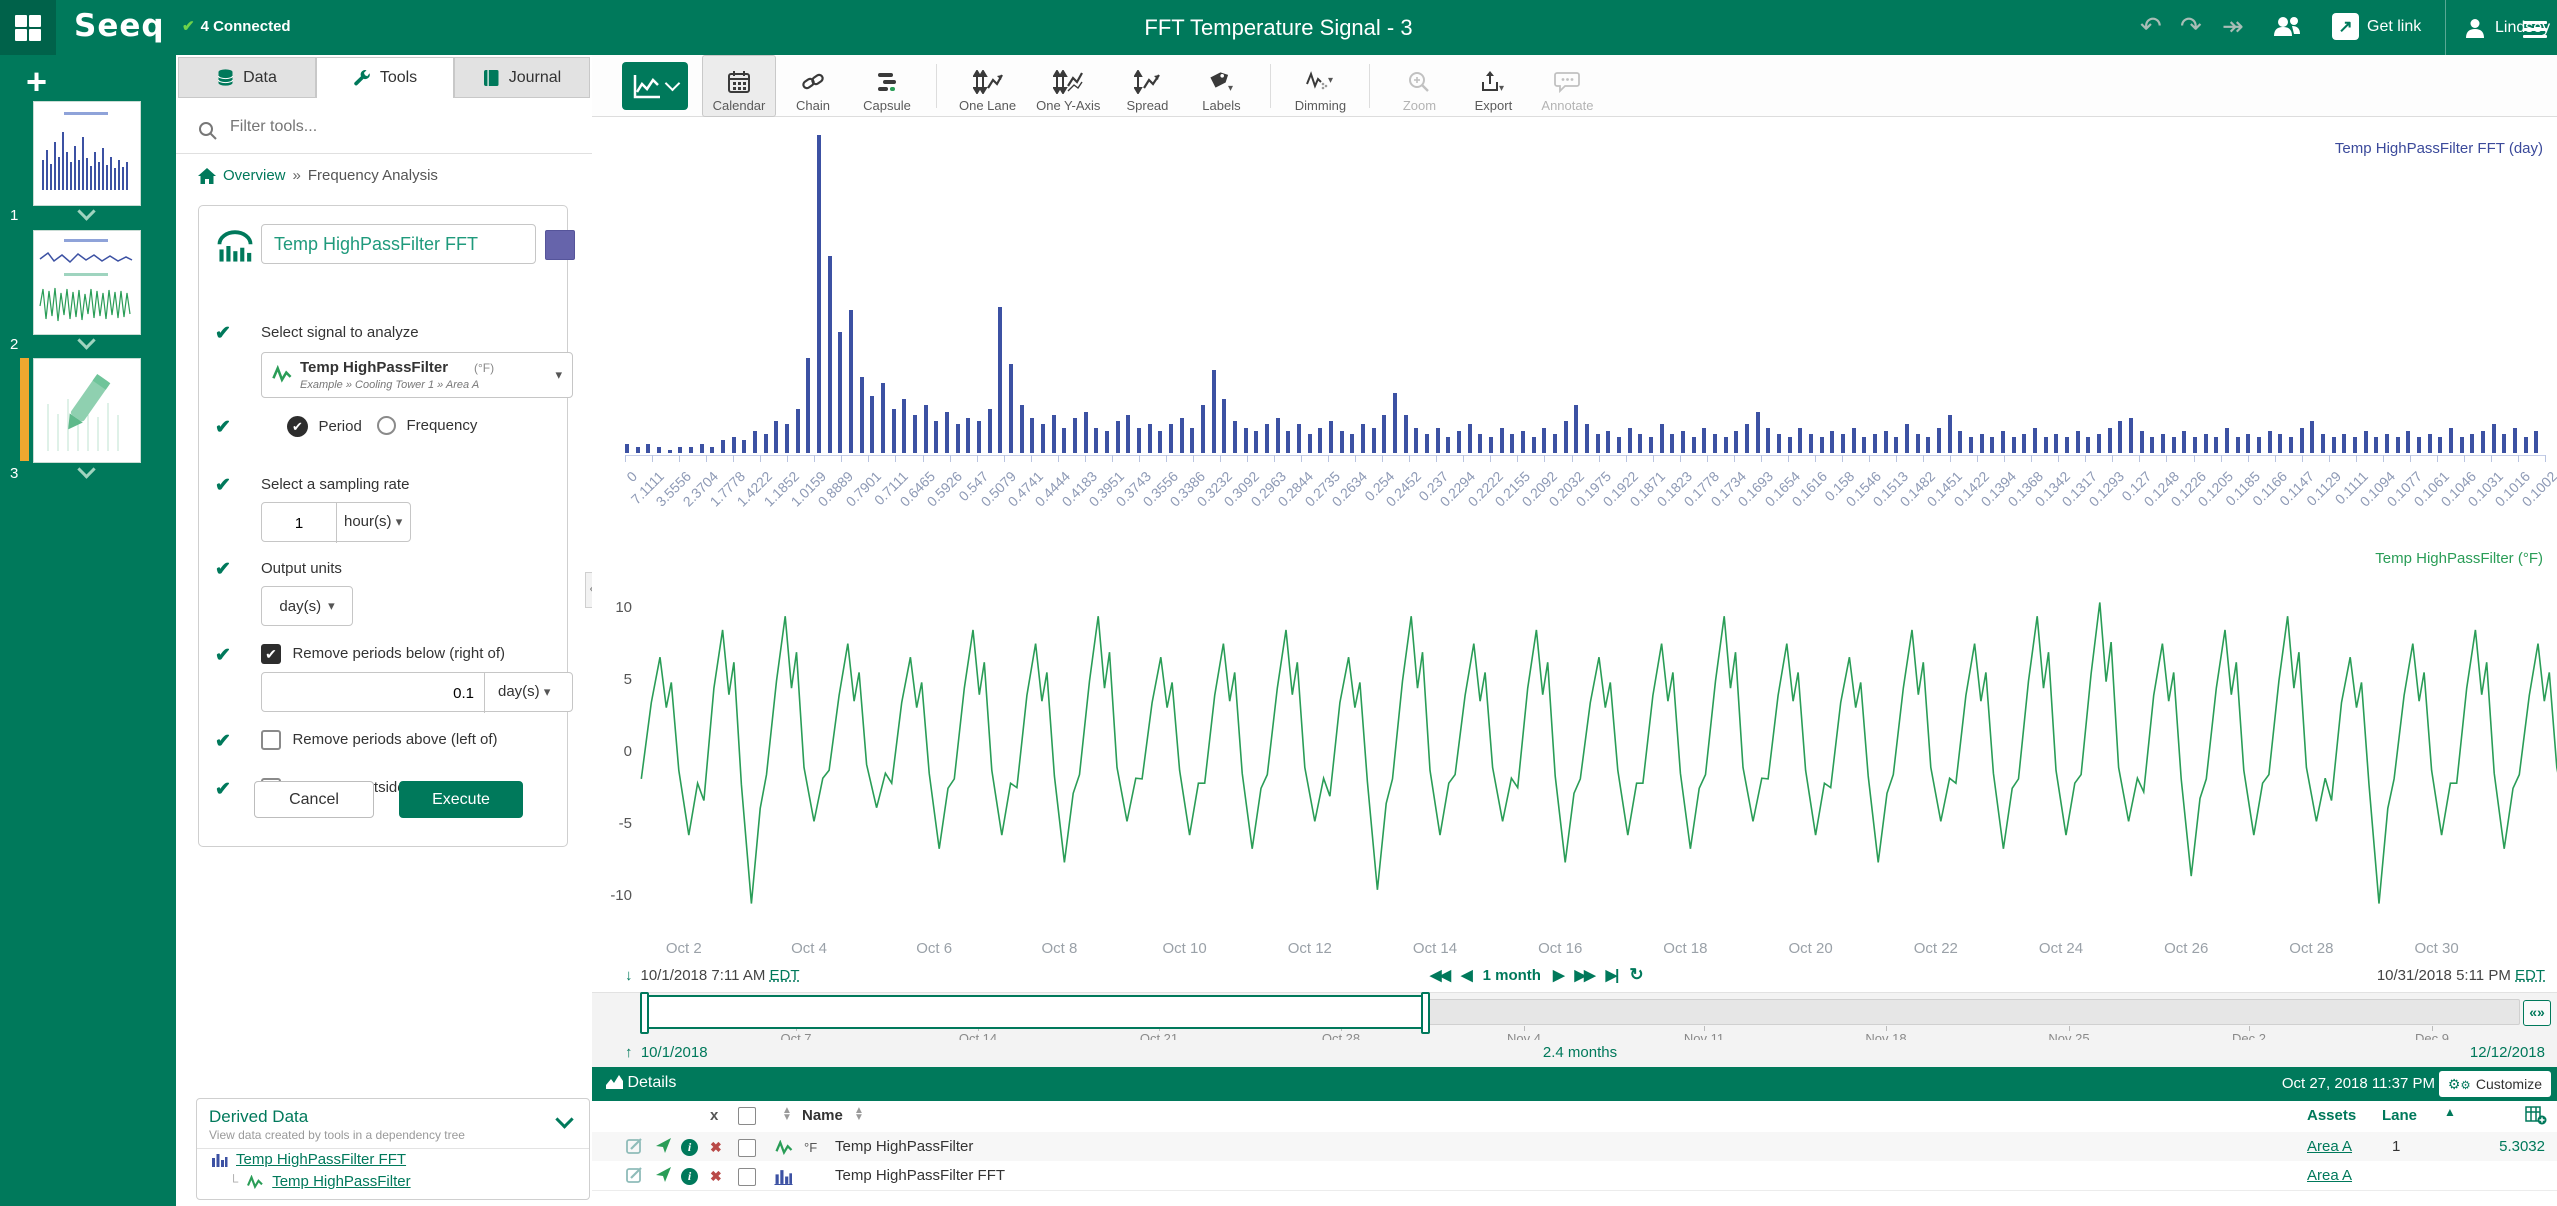  Describe the element at coordinates (236, 26) in the screenshot. I see `connection-status: ✔ 4 Connected` at that location.